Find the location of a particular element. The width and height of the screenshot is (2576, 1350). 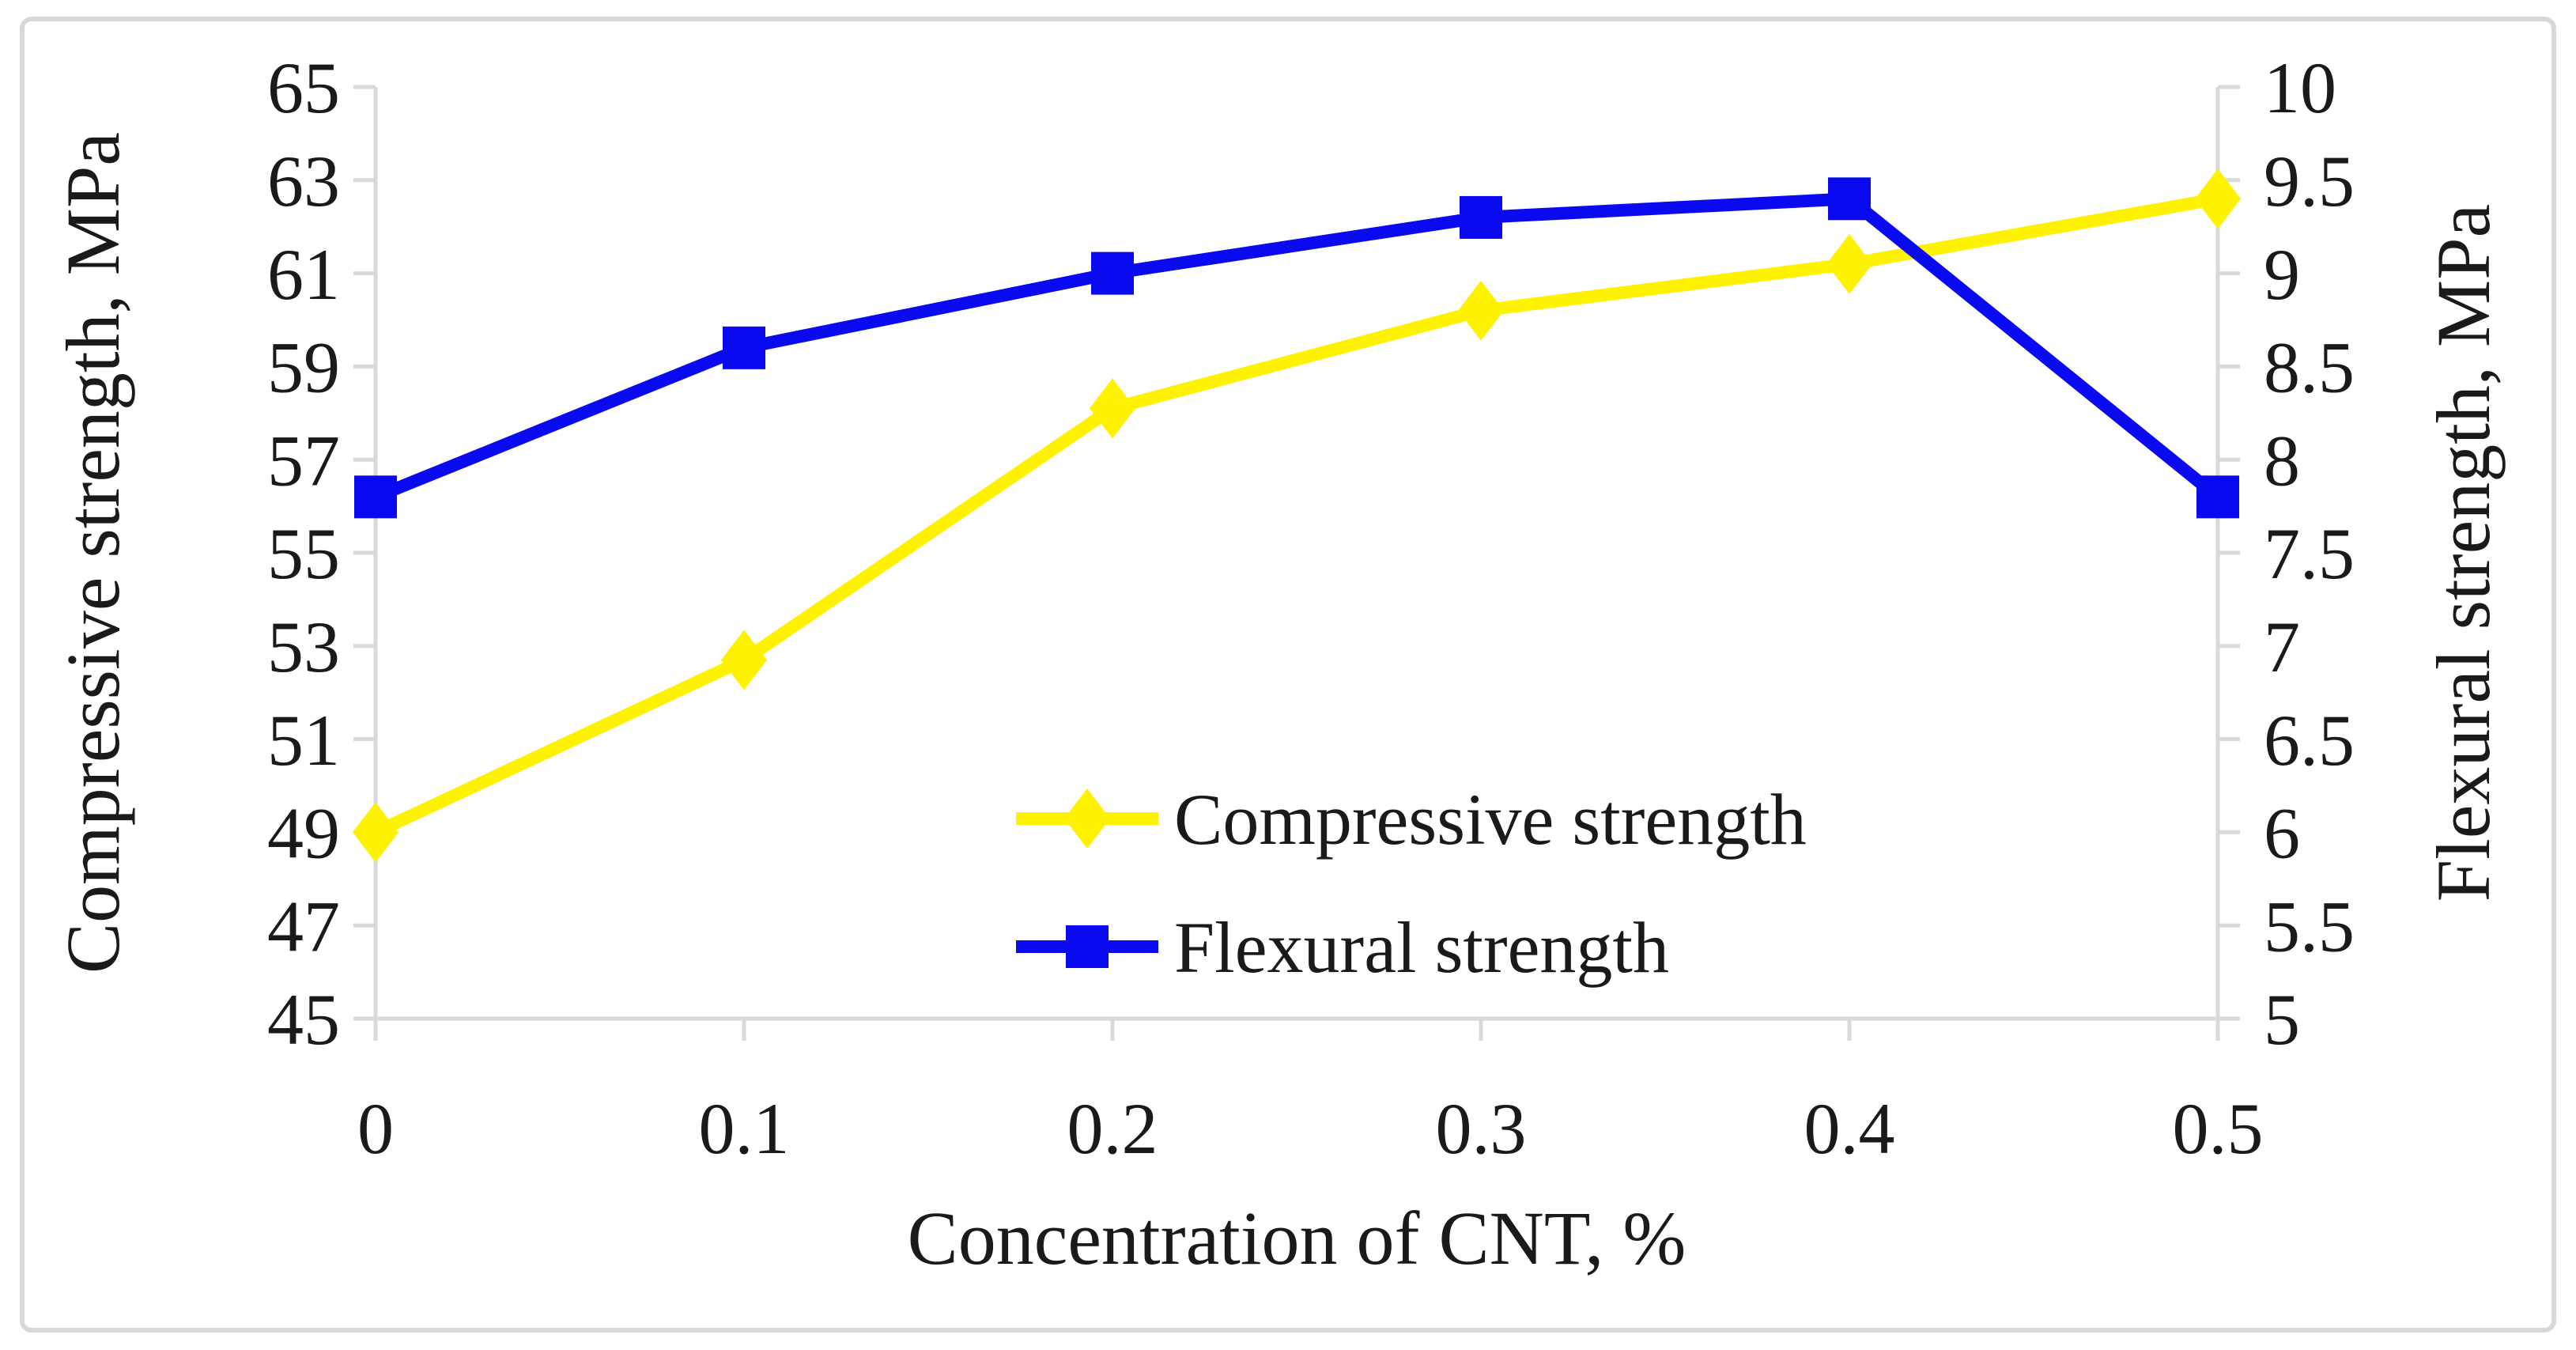

left-axis-tick-label: 61 is located at coordinates (303, 274).